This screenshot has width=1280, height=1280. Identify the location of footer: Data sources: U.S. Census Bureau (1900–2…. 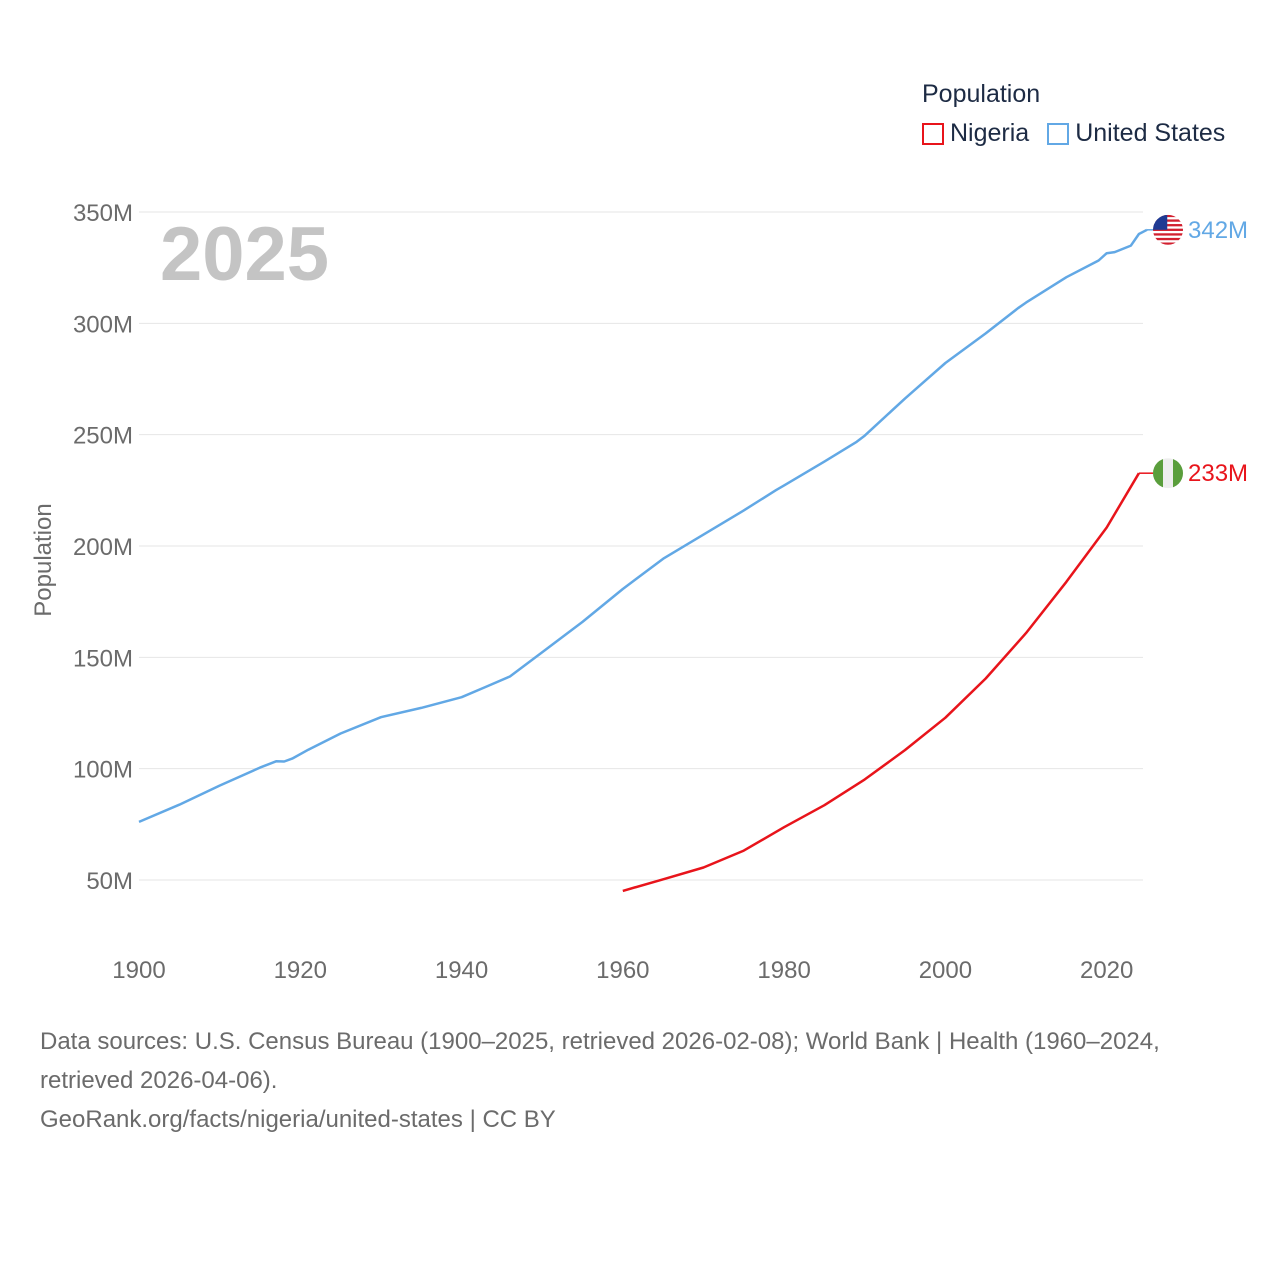
(645, 1080).